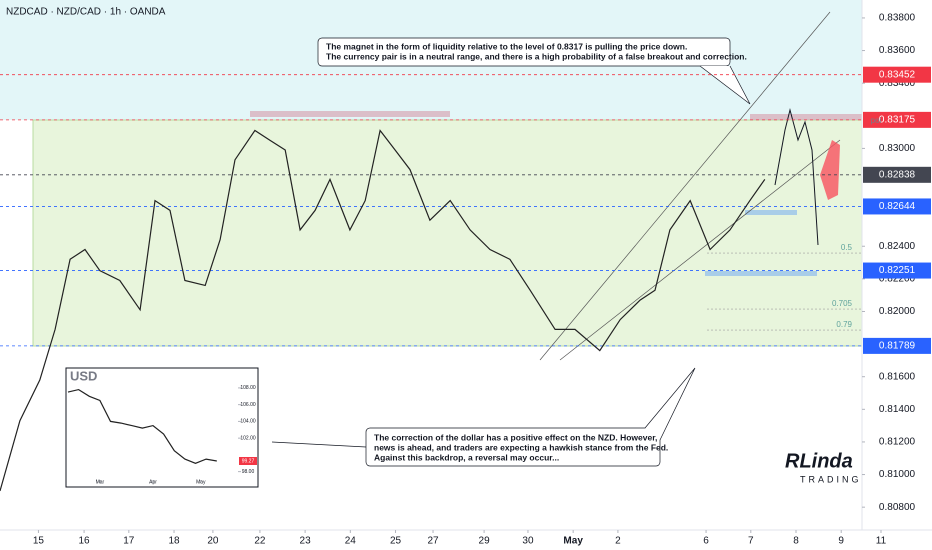 The height and width of the screenshot is (550, 932). What do you see at coordinates (39, 541) in the screenshot?
I see `x-tick-label: 15` at bounding box center [39, 541].